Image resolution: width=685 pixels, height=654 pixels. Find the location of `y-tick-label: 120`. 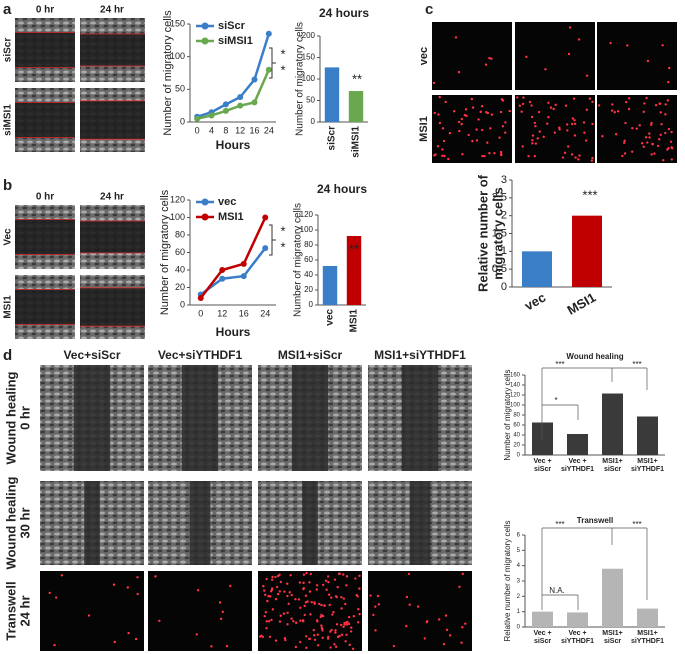

y-tick-label: 120 is located at coordinates (515, 396).